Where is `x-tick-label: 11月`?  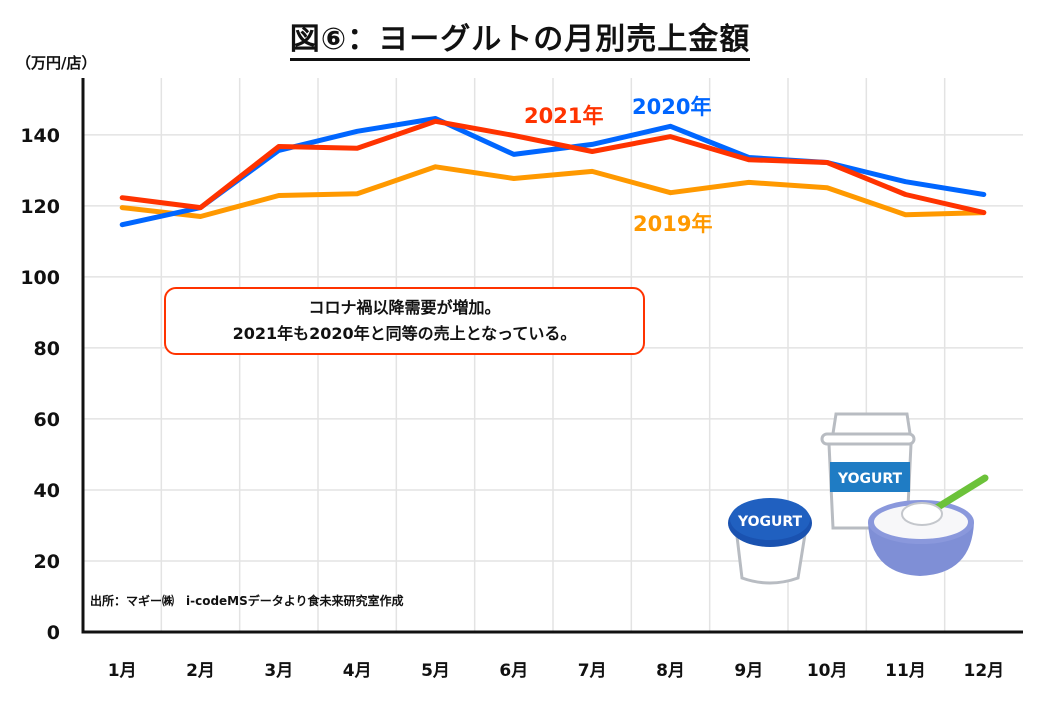 x-tick-label: 11月 is located at coordinates (905, 671).